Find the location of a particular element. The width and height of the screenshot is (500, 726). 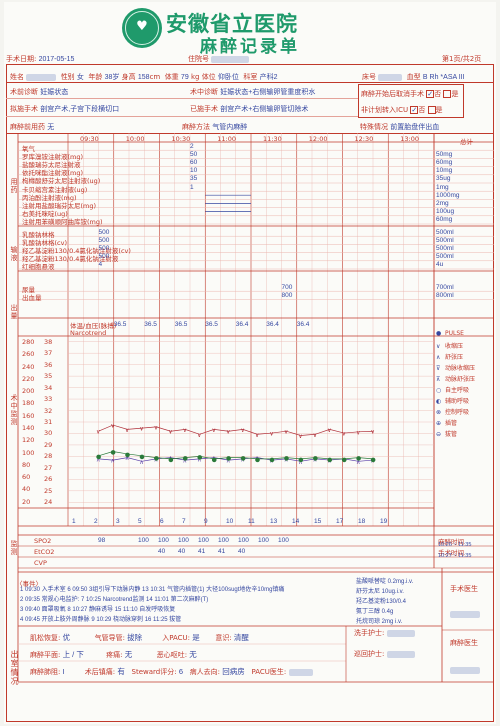

cancel-yes-checkbox is located at coordinates (447, 94).